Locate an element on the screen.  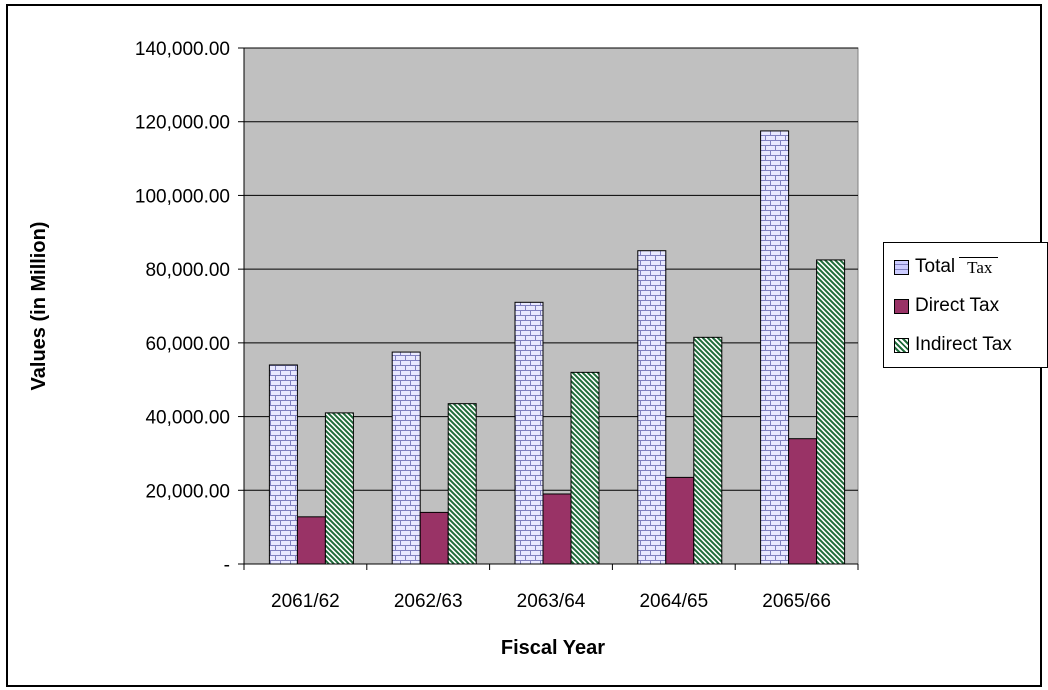
x-tick-label: 2061/62 is located at coordinates (305, 601).